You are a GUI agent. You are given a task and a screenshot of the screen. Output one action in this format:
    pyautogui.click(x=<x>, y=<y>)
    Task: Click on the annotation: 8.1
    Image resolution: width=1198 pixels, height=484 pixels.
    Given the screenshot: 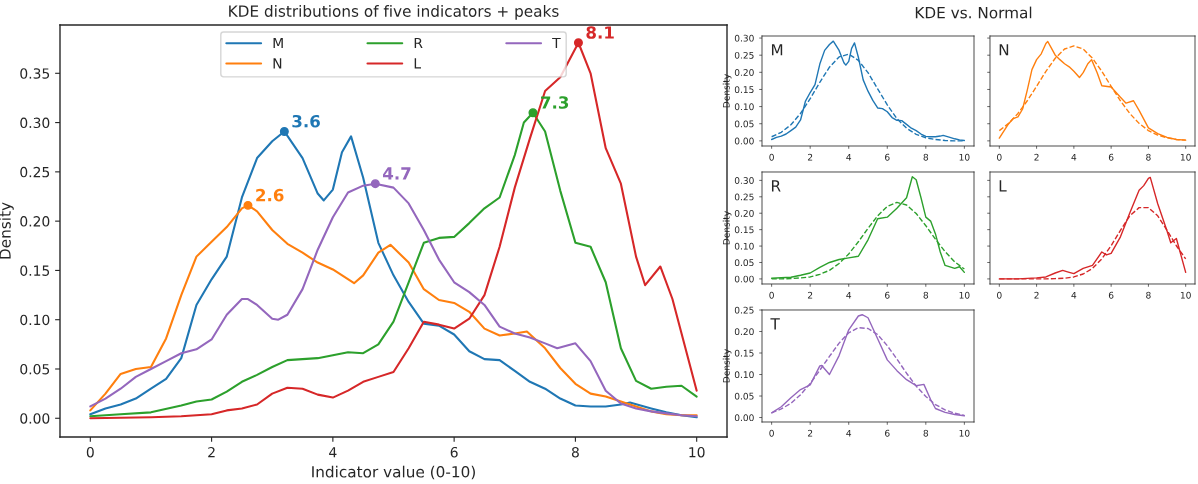 What is the action you would take?
    pyautogui.click(x=600, y=32)
    